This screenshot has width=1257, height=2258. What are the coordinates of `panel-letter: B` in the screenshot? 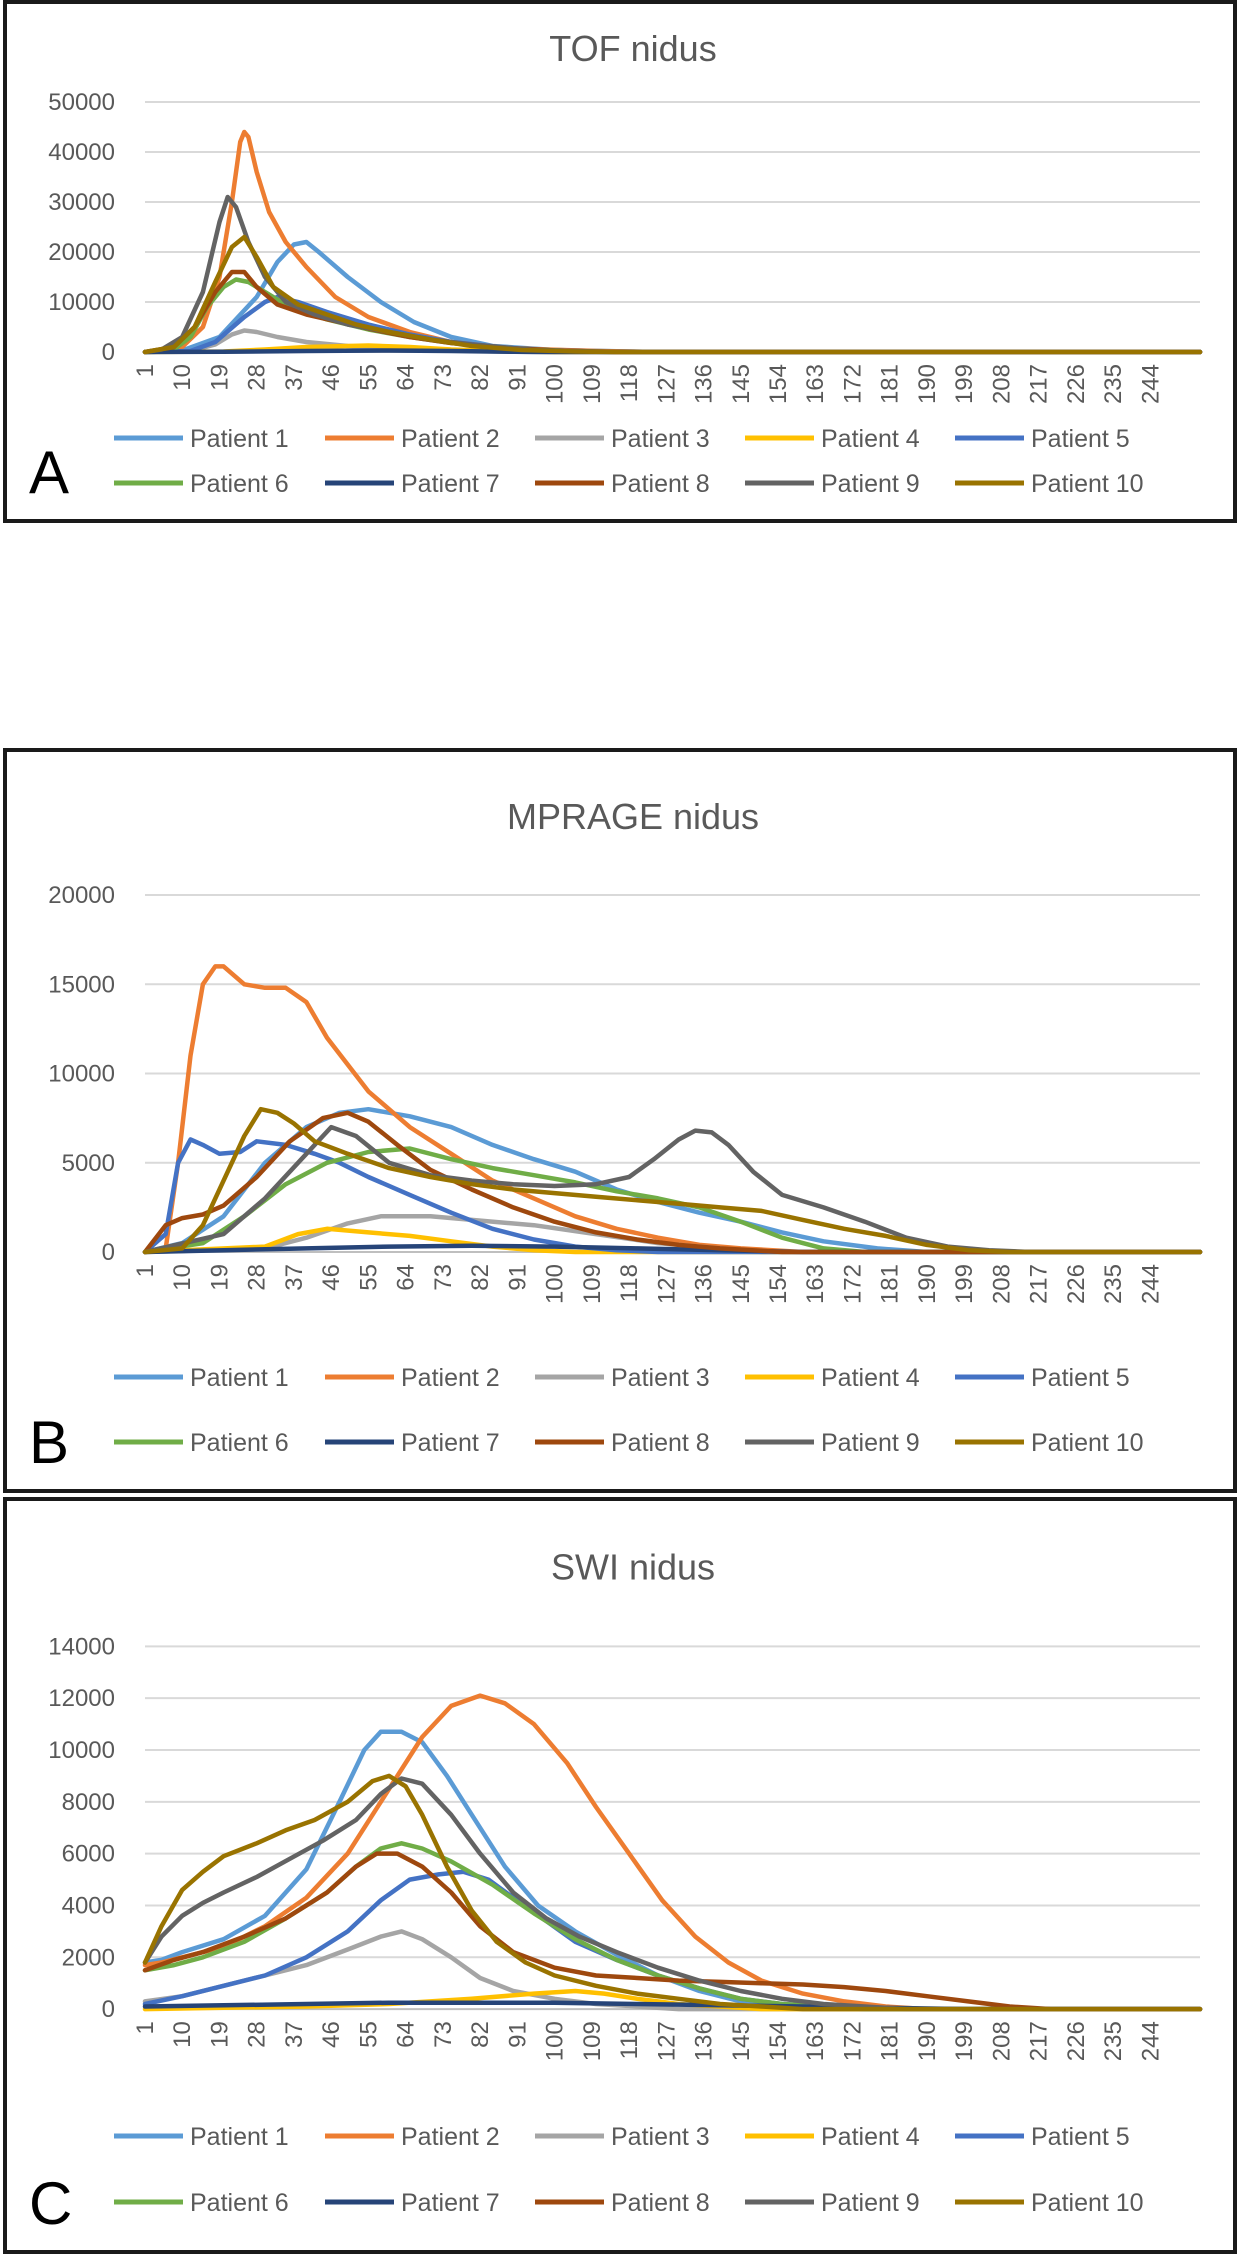 It's located at (49, 1442).